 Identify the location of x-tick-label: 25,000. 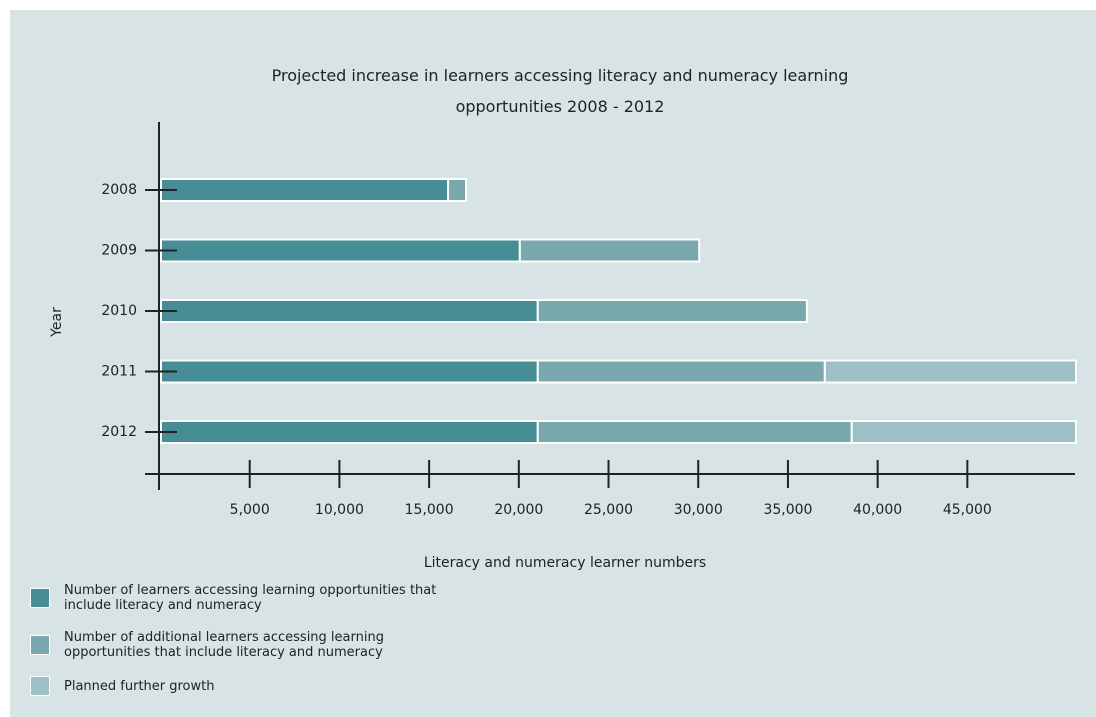
(608, 510).